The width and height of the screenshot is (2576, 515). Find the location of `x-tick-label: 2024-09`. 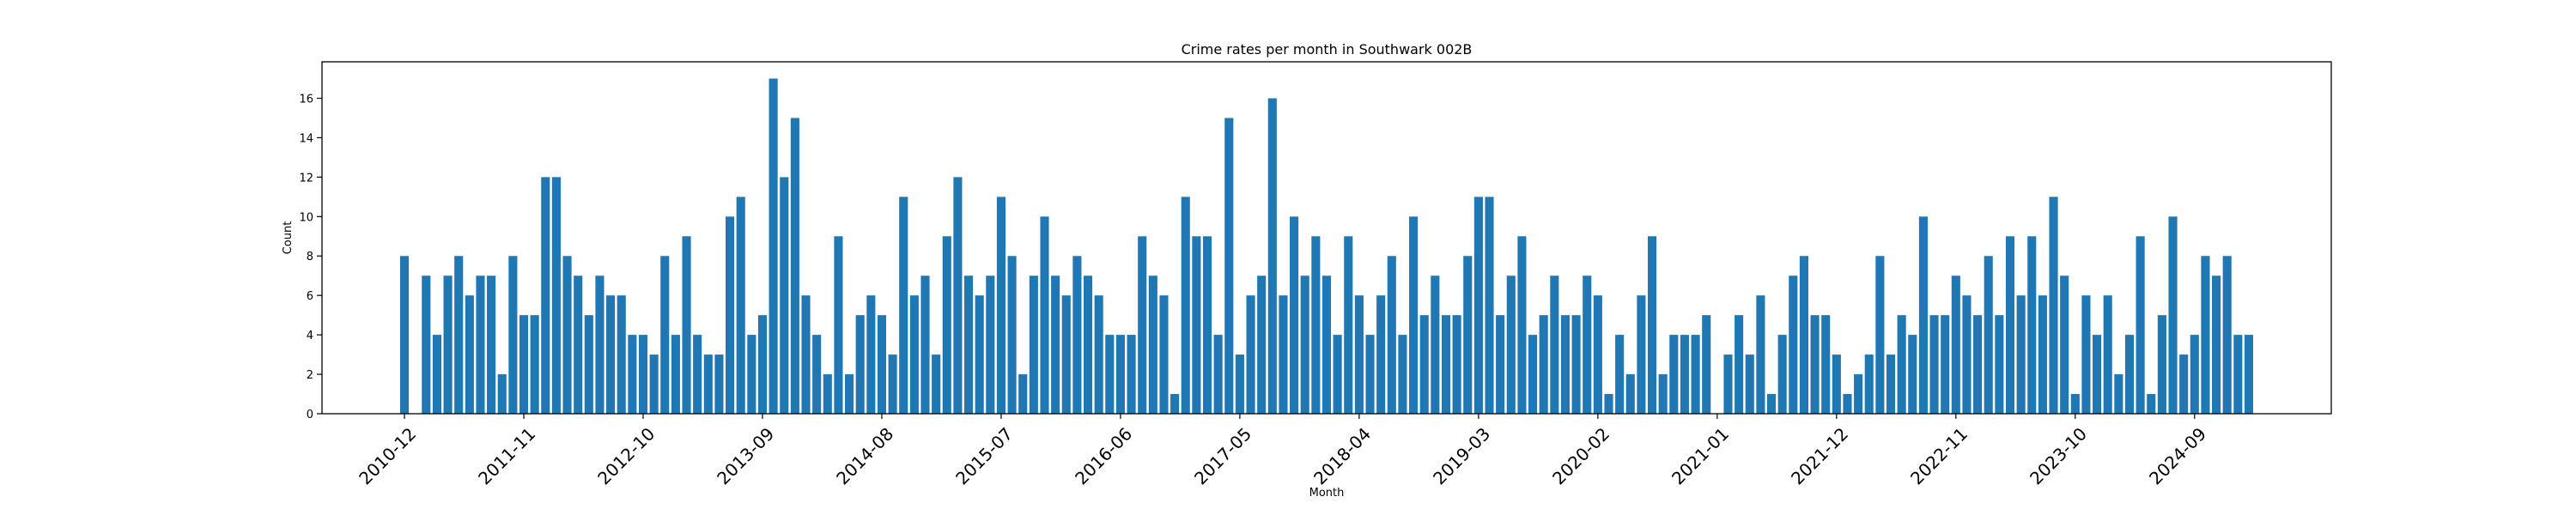

x-tick-label: 2024-09 is located at coordinates (2178, 455).